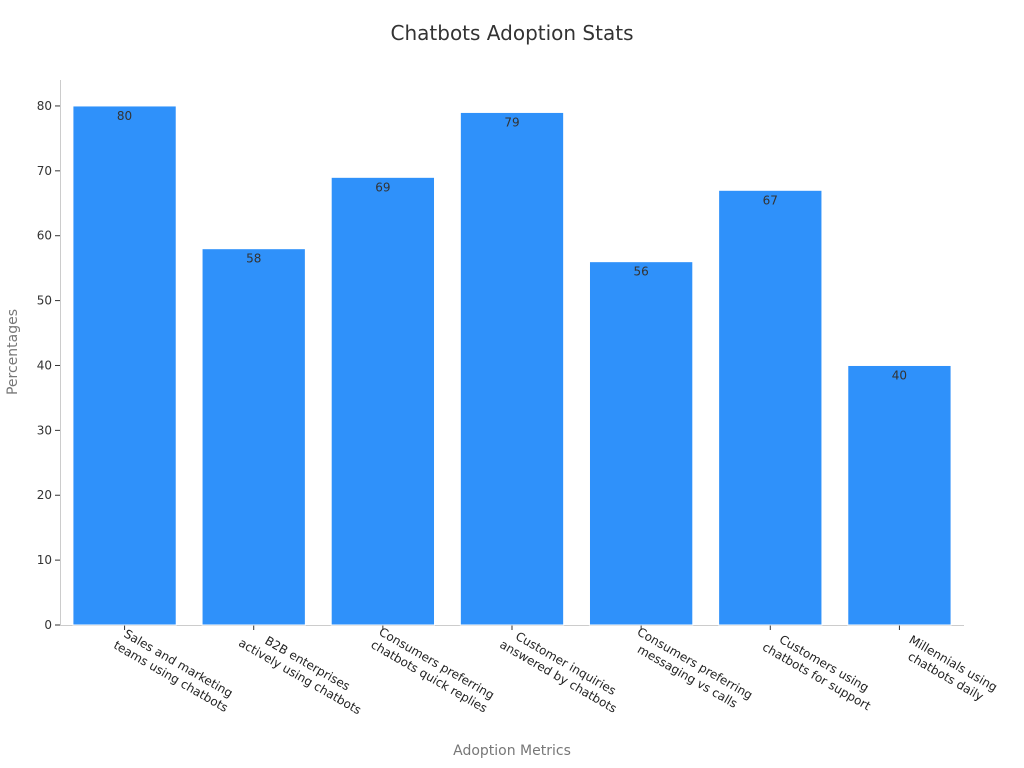 This screenshot has height=768, width=1024. I want to click on y-tick-label: 20, so click(44, 495).